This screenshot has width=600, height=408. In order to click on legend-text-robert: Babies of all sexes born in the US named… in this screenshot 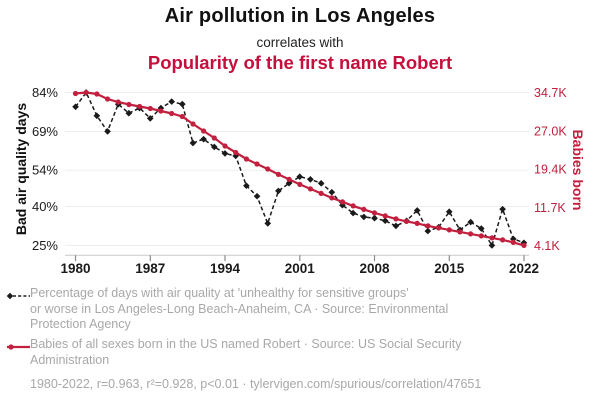, I will do `click(246, 352)`.